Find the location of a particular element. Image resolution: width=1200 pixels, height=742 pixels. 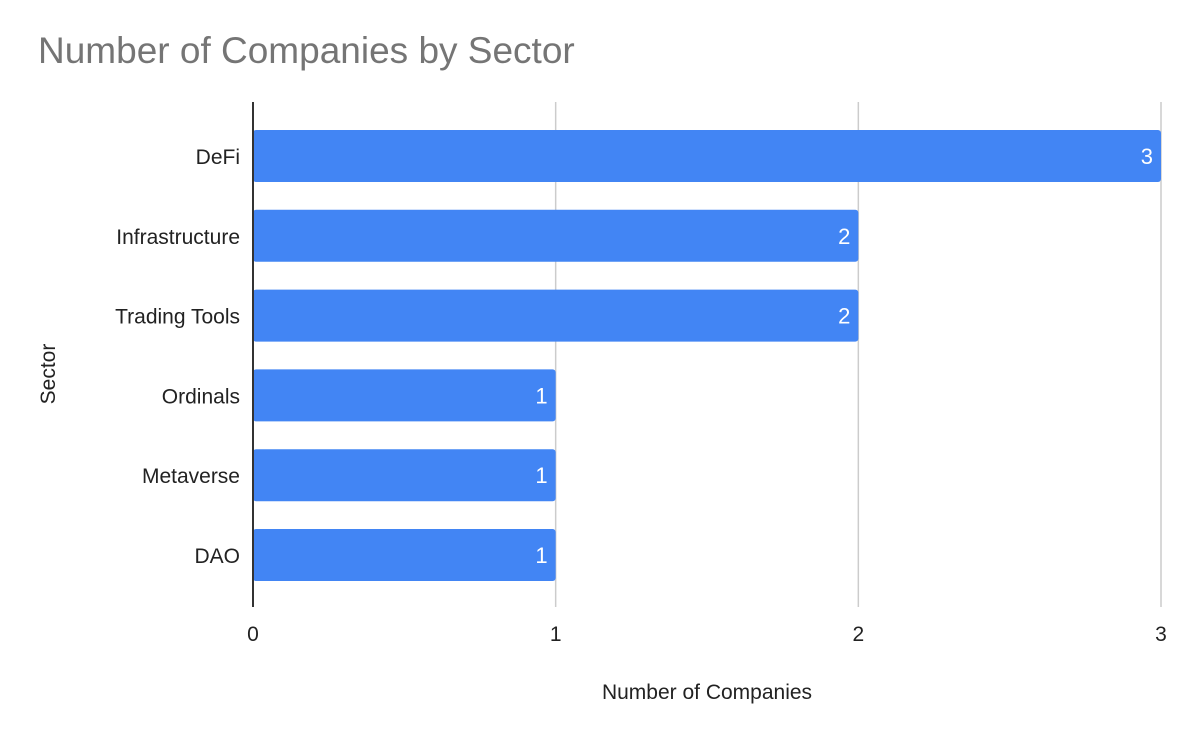

x-tick-labels: 0 1 2 3 is located at coordinates (707, 634).